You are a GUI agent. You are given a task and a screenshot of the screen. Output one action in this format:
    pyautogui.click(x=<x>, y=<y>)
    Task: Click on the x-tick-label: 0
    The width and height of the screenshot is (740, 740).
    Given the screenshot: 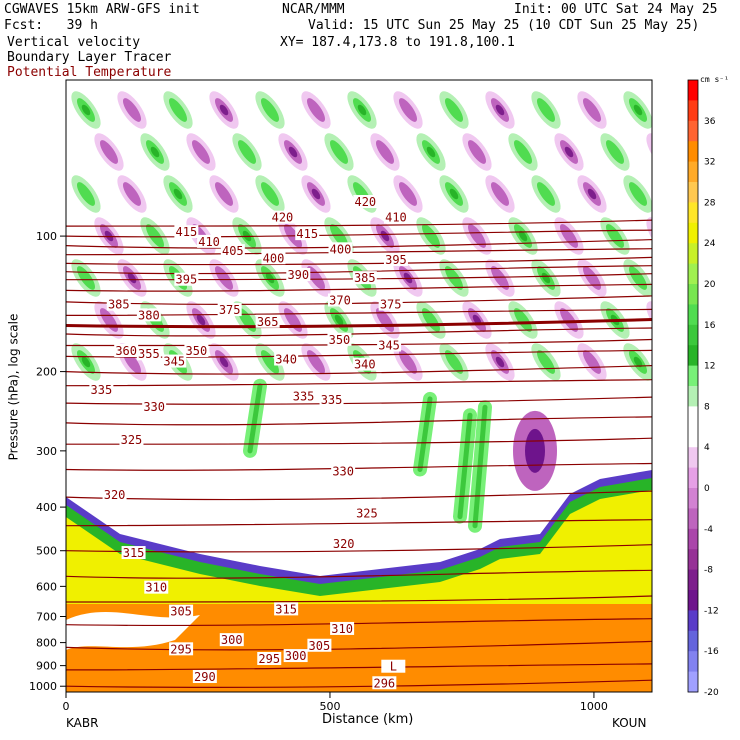 What is the action you would take?
    pyautogui.click(x=66, y=706)
    